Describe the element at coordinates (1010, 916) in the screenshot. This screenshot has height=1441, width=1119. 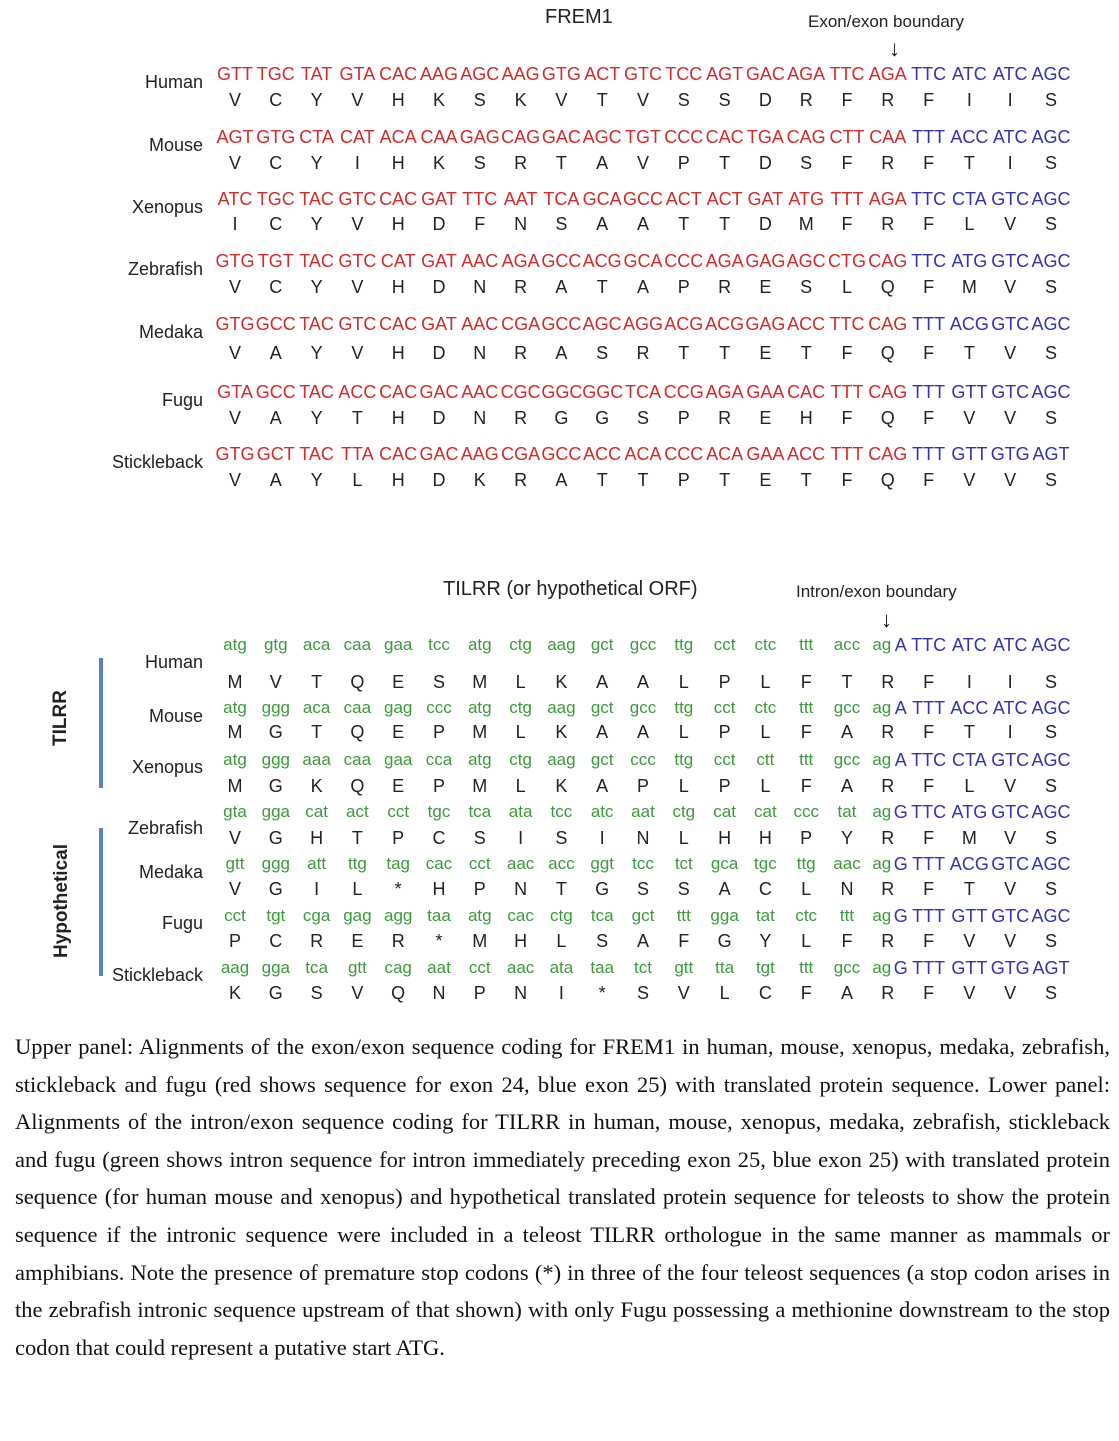
I see `codon: GTC` at that location.